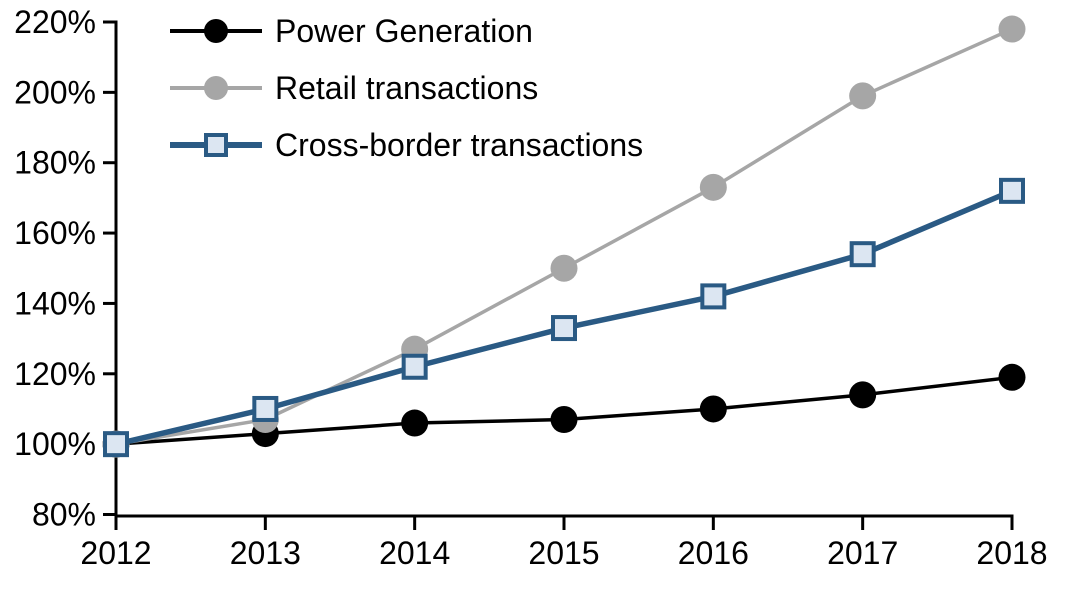  Describe the element at coordinates (55, 303) in the screenshot. I see `y-tick-label: 140%` at that location.